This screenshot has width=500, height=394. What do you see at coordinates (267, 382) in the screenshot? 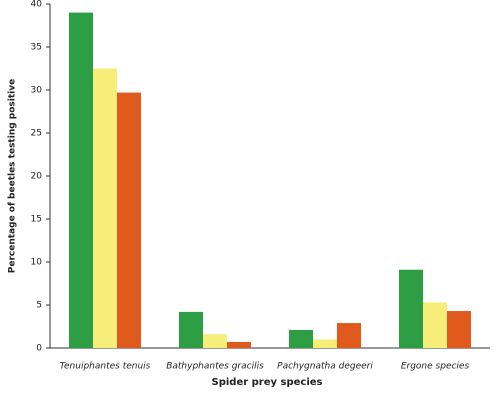
I see `x-axis-title: Spider prey species` at bounding box center [267, 382].